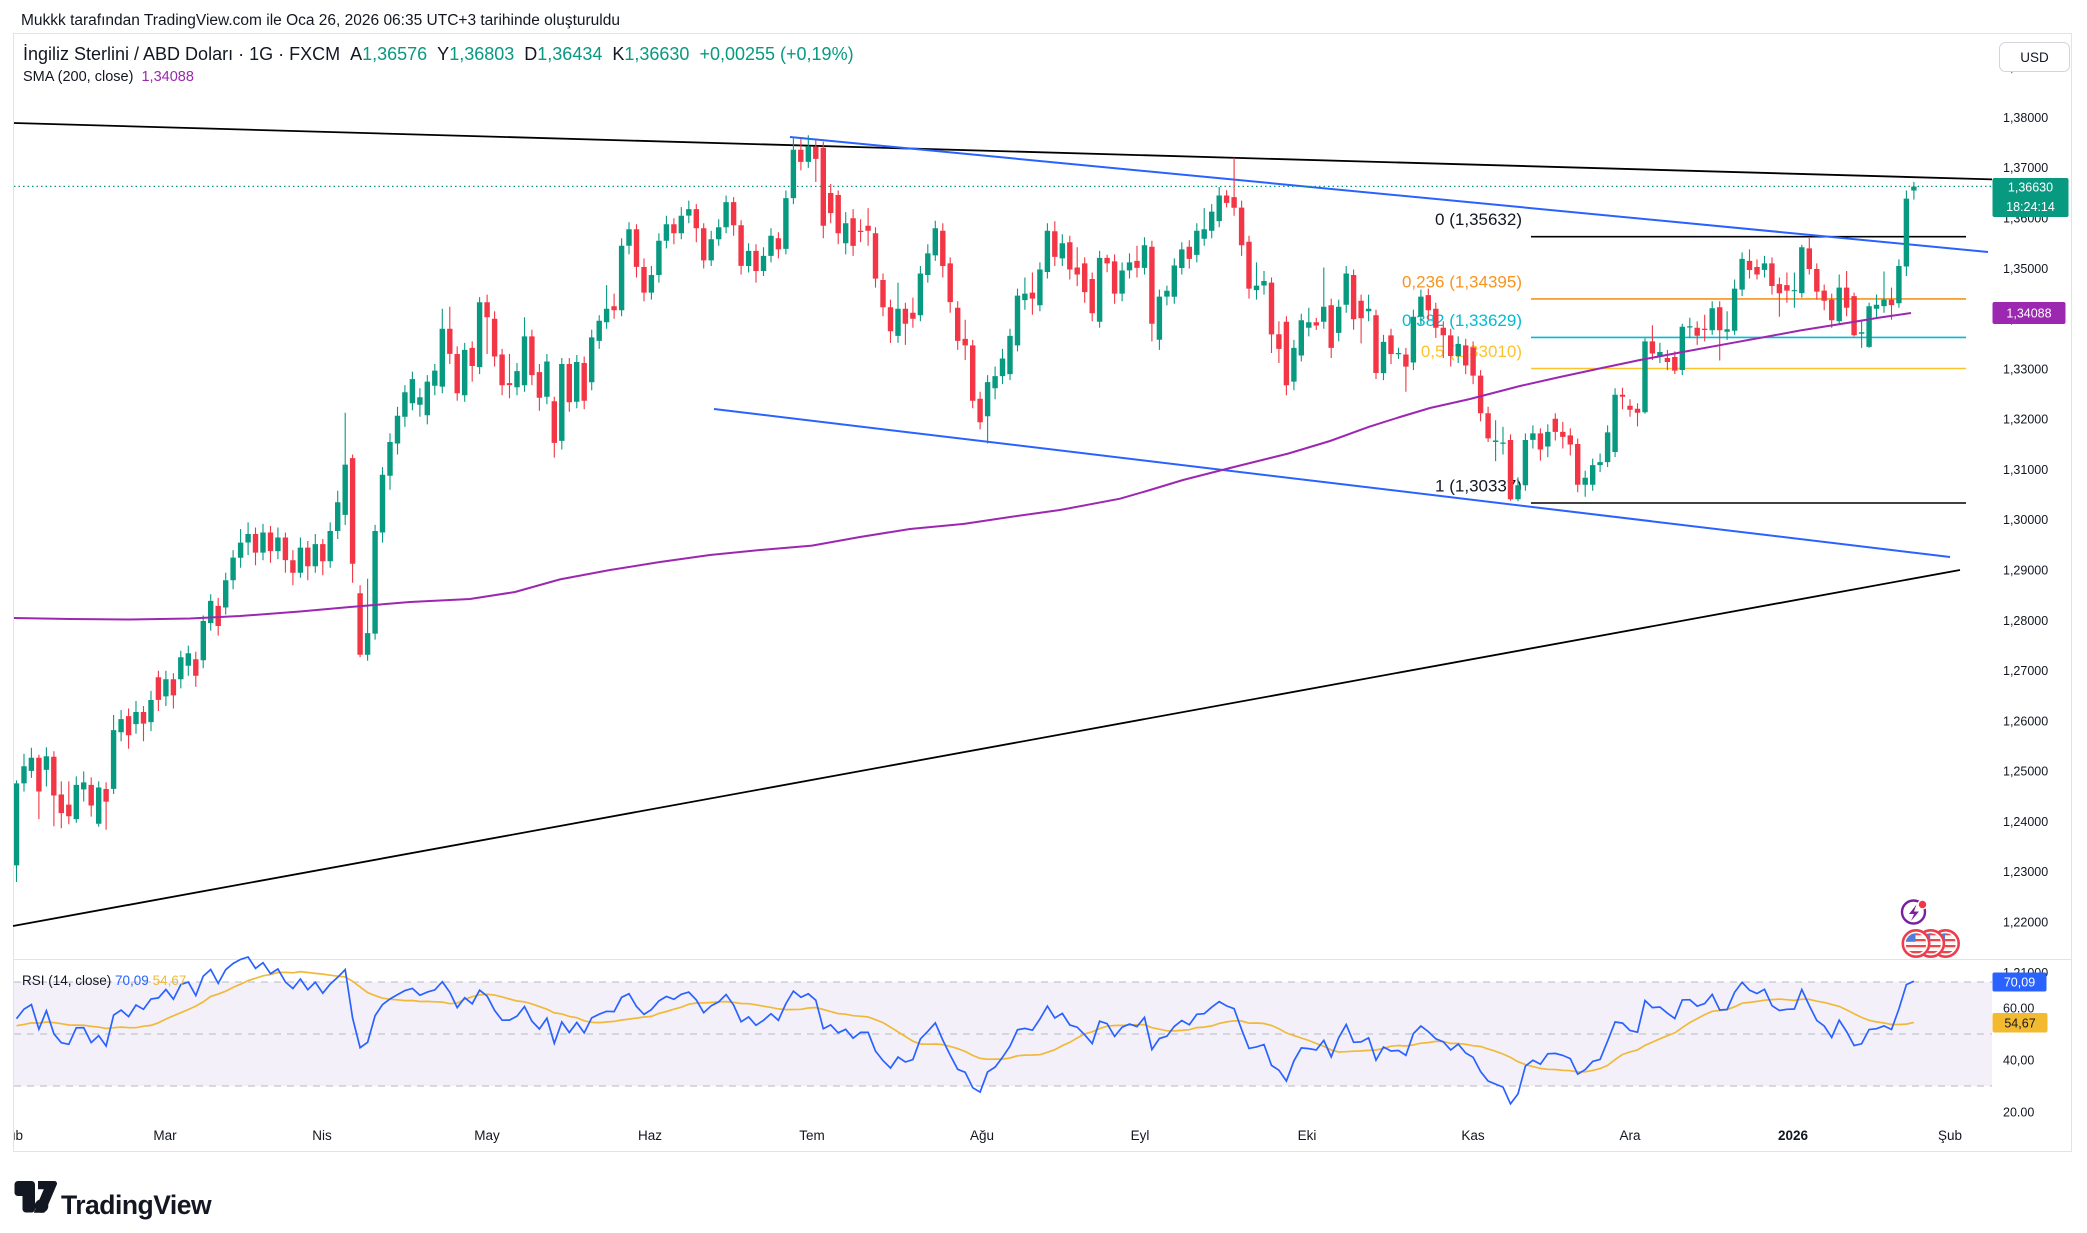 The width and height of the screenshot is (2087, 1233). I want to click on svg-text: May, so click(487, 1135).